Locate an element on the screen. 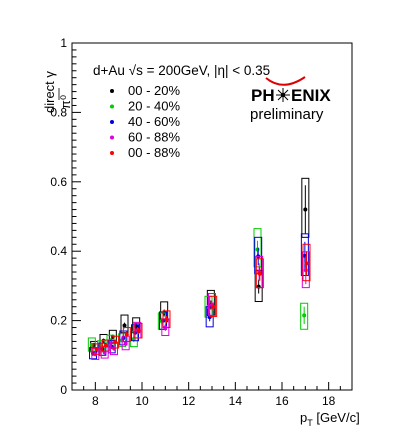 The width and height of the screenshot is (407, 433). series-60-88% is located at coordinates (200, 305).